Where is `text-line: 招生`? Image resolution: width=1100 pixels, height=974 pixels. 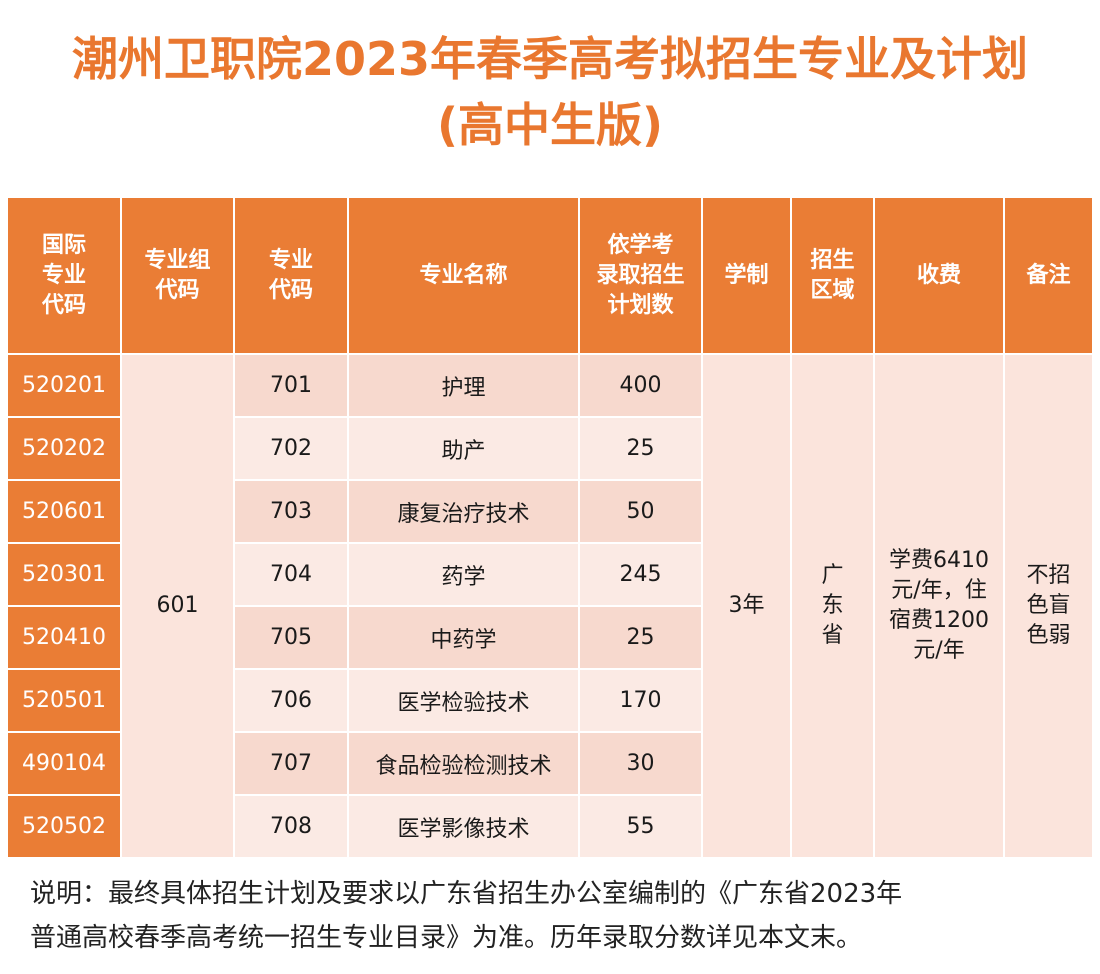 text-line: 招生 is located at coordinates (832, 260).